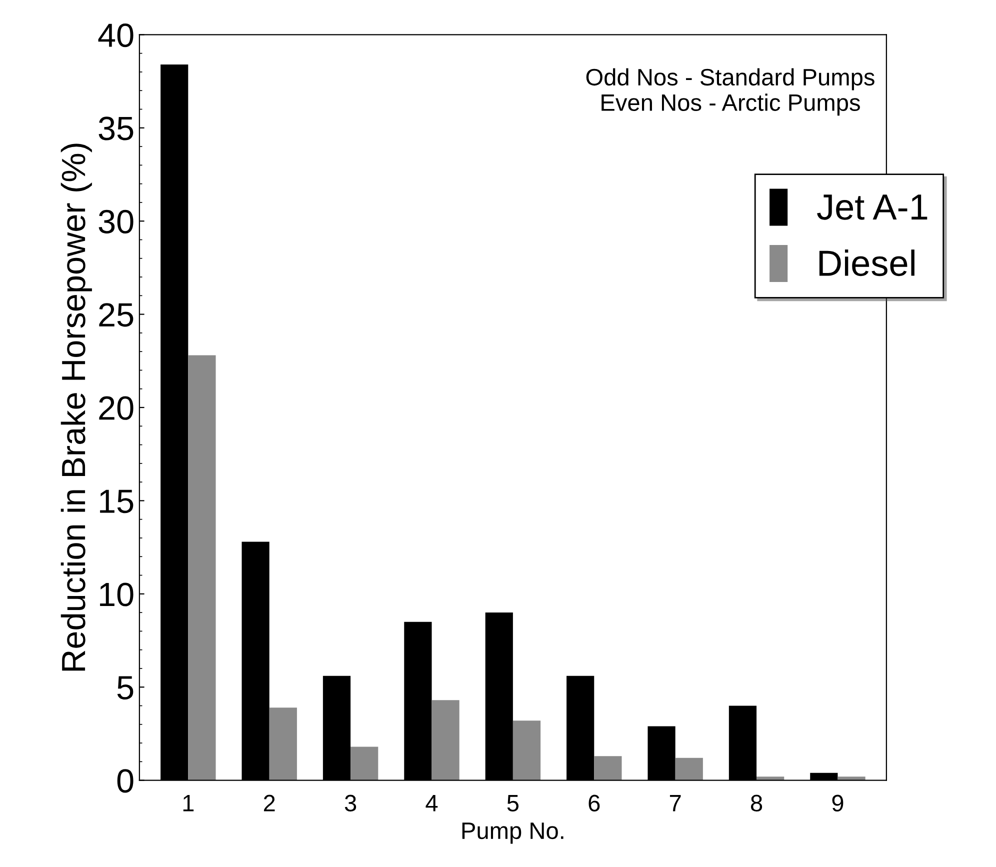 Image resolution: width=996 pixels, height=867 pixels. I want to click on legend-label: Diesel, so click(866, 263).